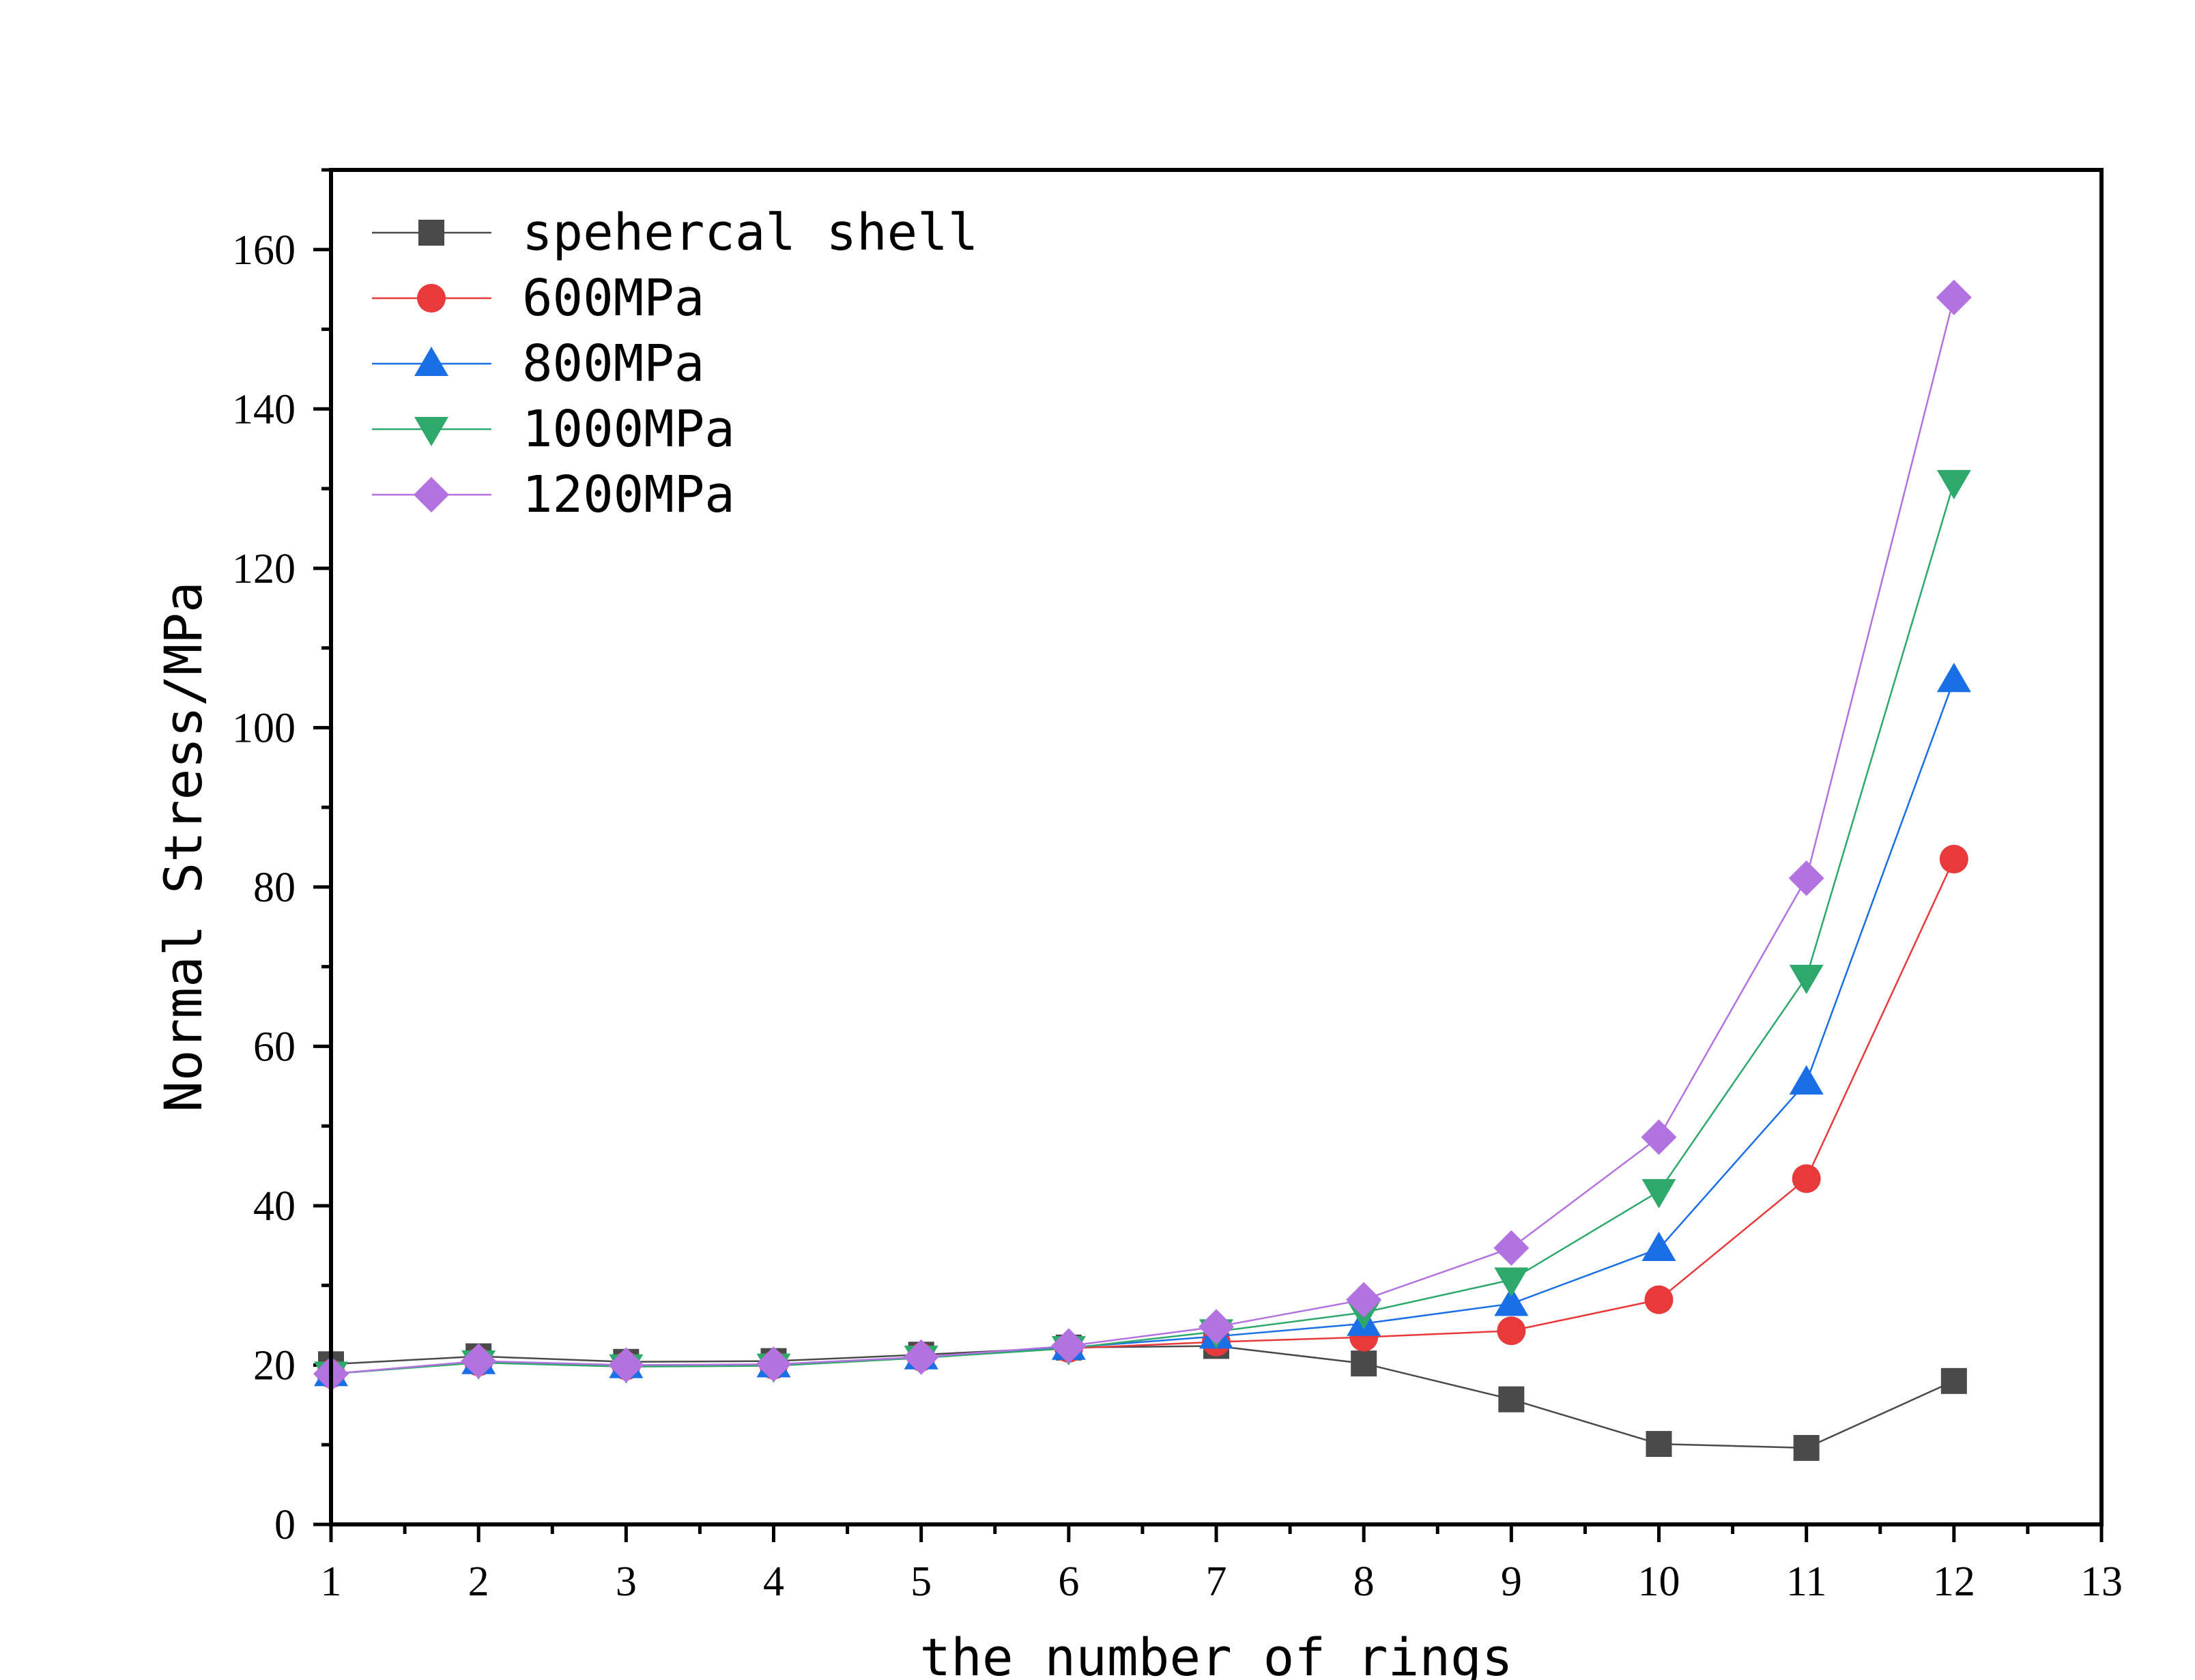  I want to click on legend-label: 800MPa, so click(613, 363).